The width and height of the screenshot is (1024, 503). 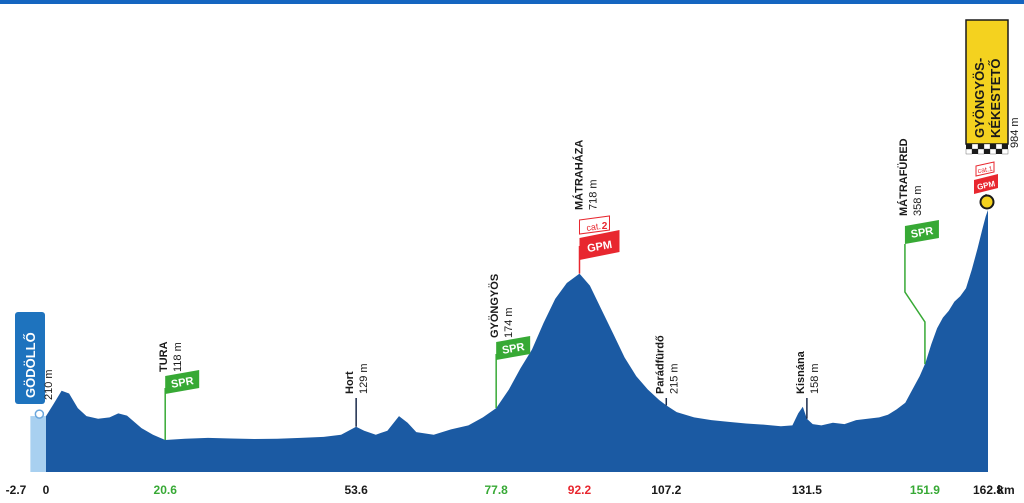 What do you see at coordinates (801, 372) in the screenshot?
I see `point-name: Kisnána` at bounding box center [801, 372].